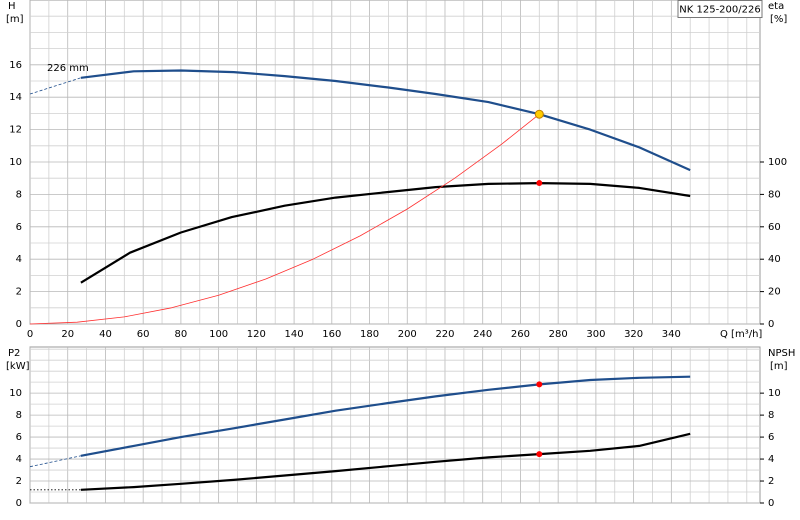  Describe the element at coordinates (14, 353) in the screenshot. I see `y-axis-label: P2` at that location.